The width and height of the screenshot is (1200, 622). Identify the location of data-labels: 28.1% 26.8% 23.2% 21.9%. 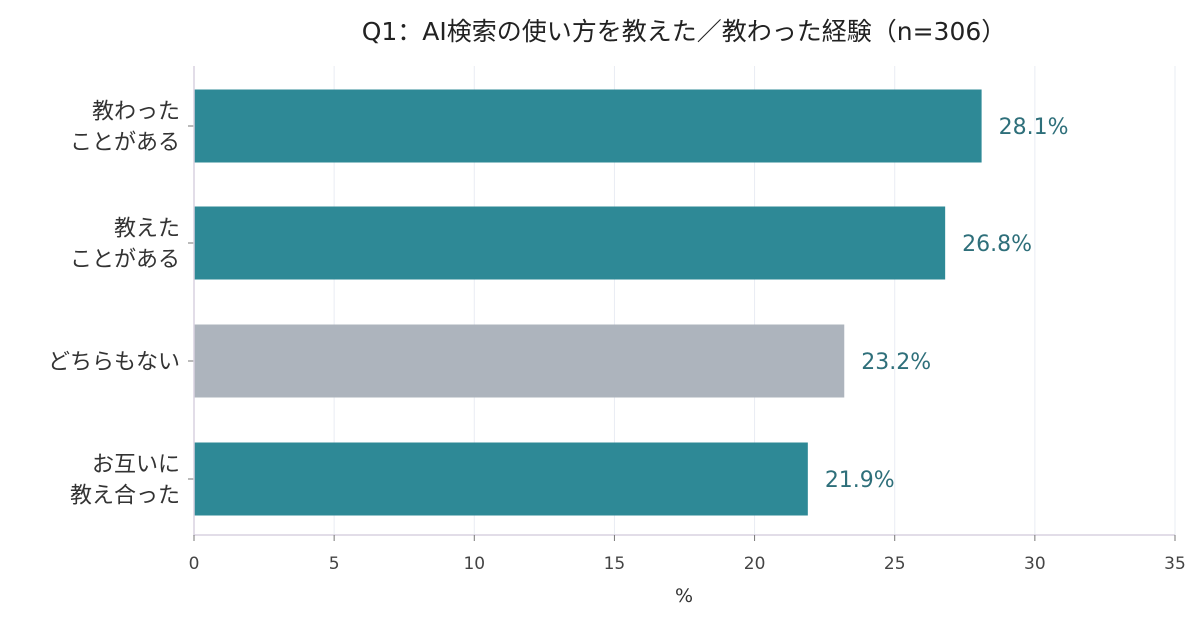
(947, 304).